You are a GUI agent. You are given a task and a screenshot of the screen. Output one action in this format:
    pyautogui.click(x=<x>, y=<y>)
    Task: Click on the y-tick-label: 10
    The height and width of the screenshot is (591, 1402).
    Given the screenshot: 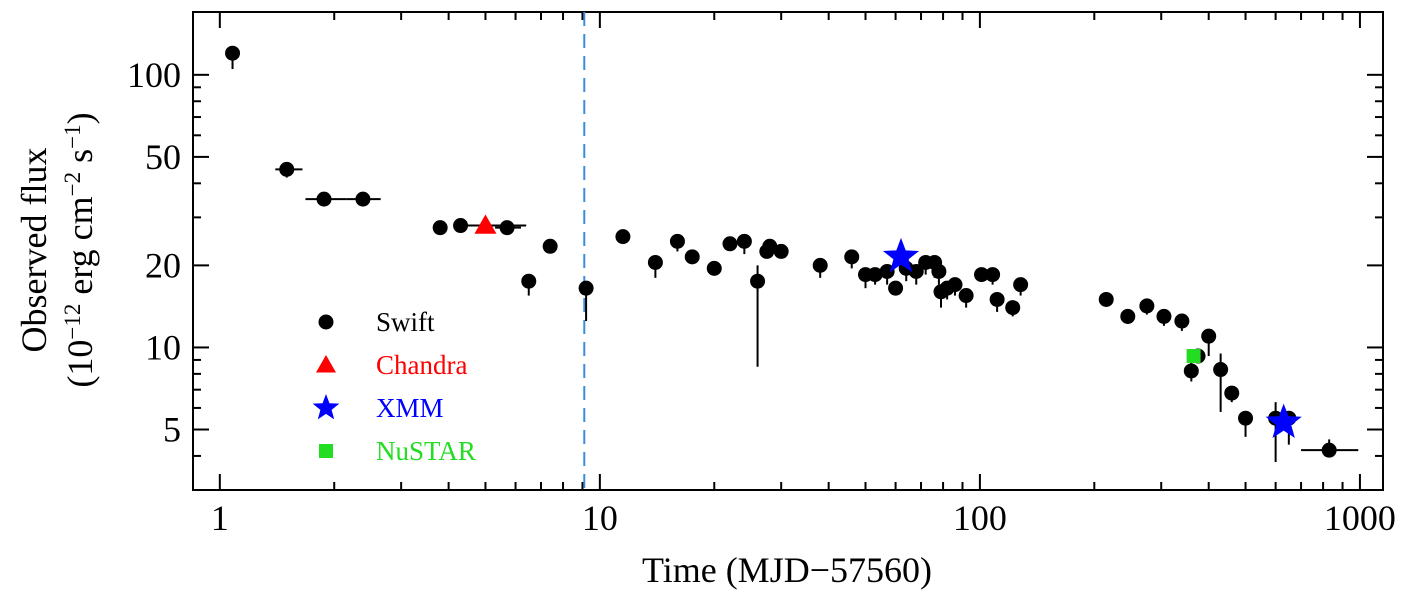 What is the action you would take?
    pyautogui.click(x=163, y=347)
    